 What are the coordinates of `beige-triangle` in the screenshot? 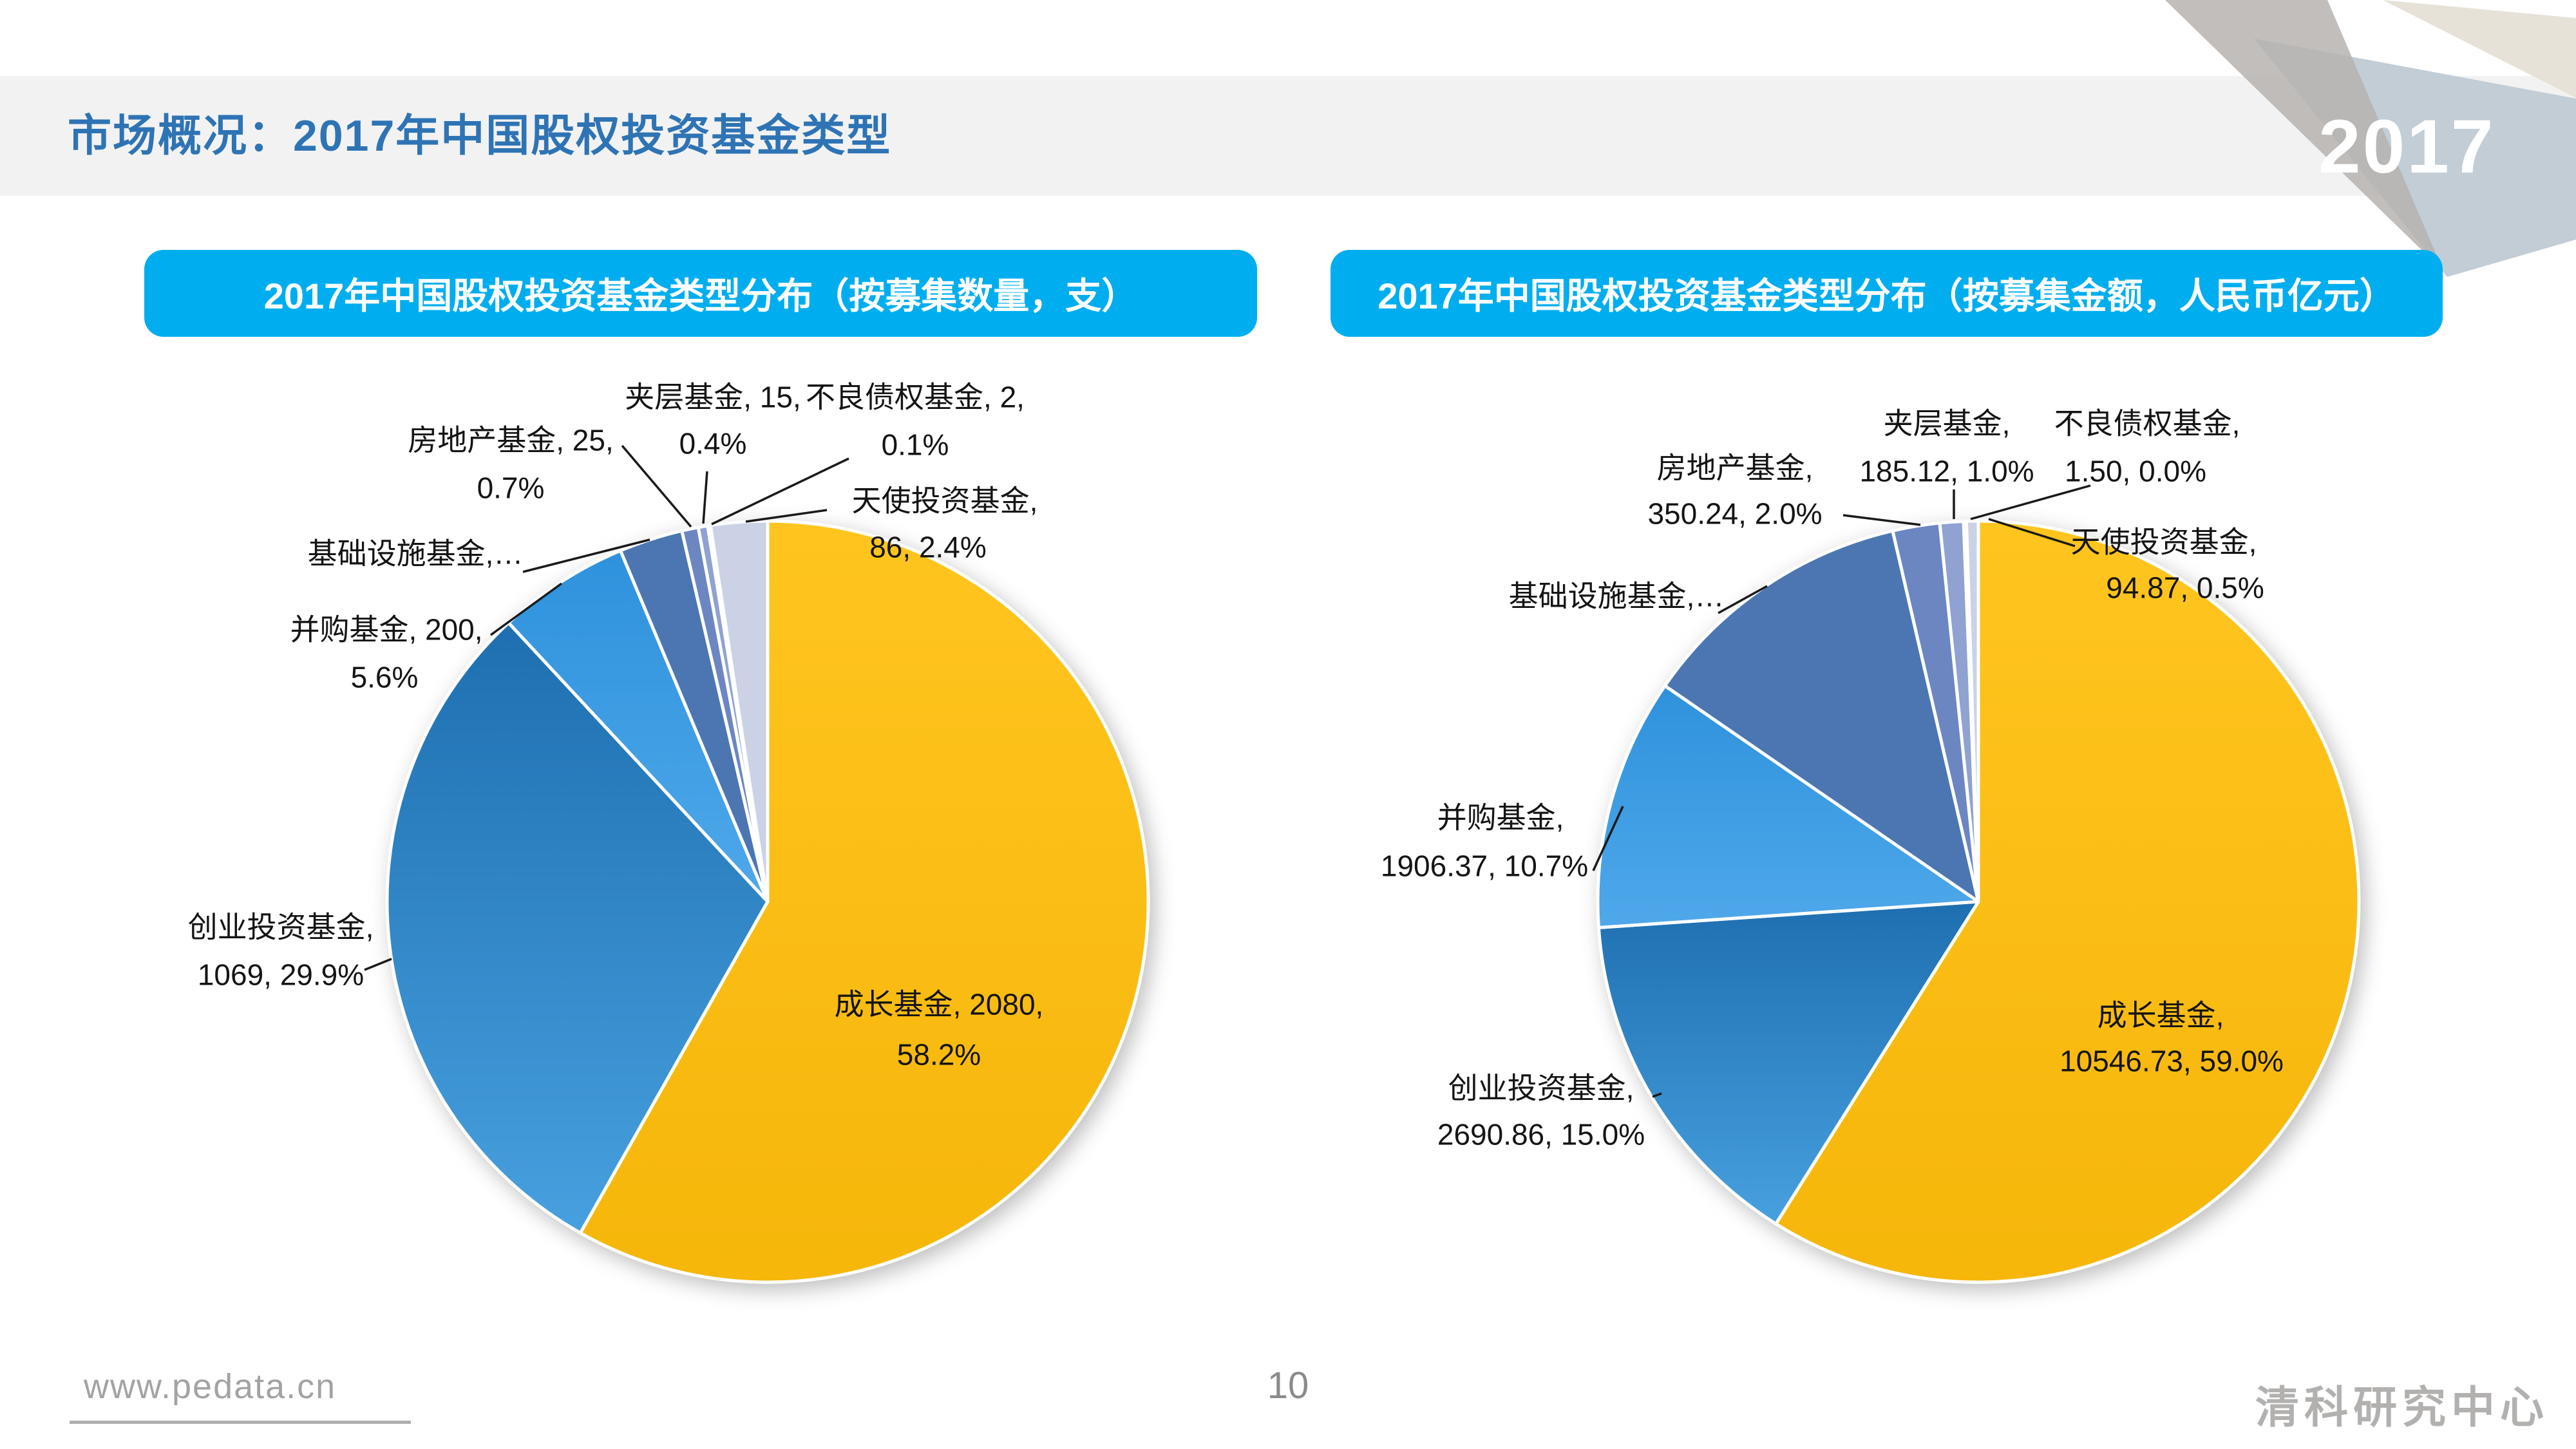 It's located at (2479, 49).